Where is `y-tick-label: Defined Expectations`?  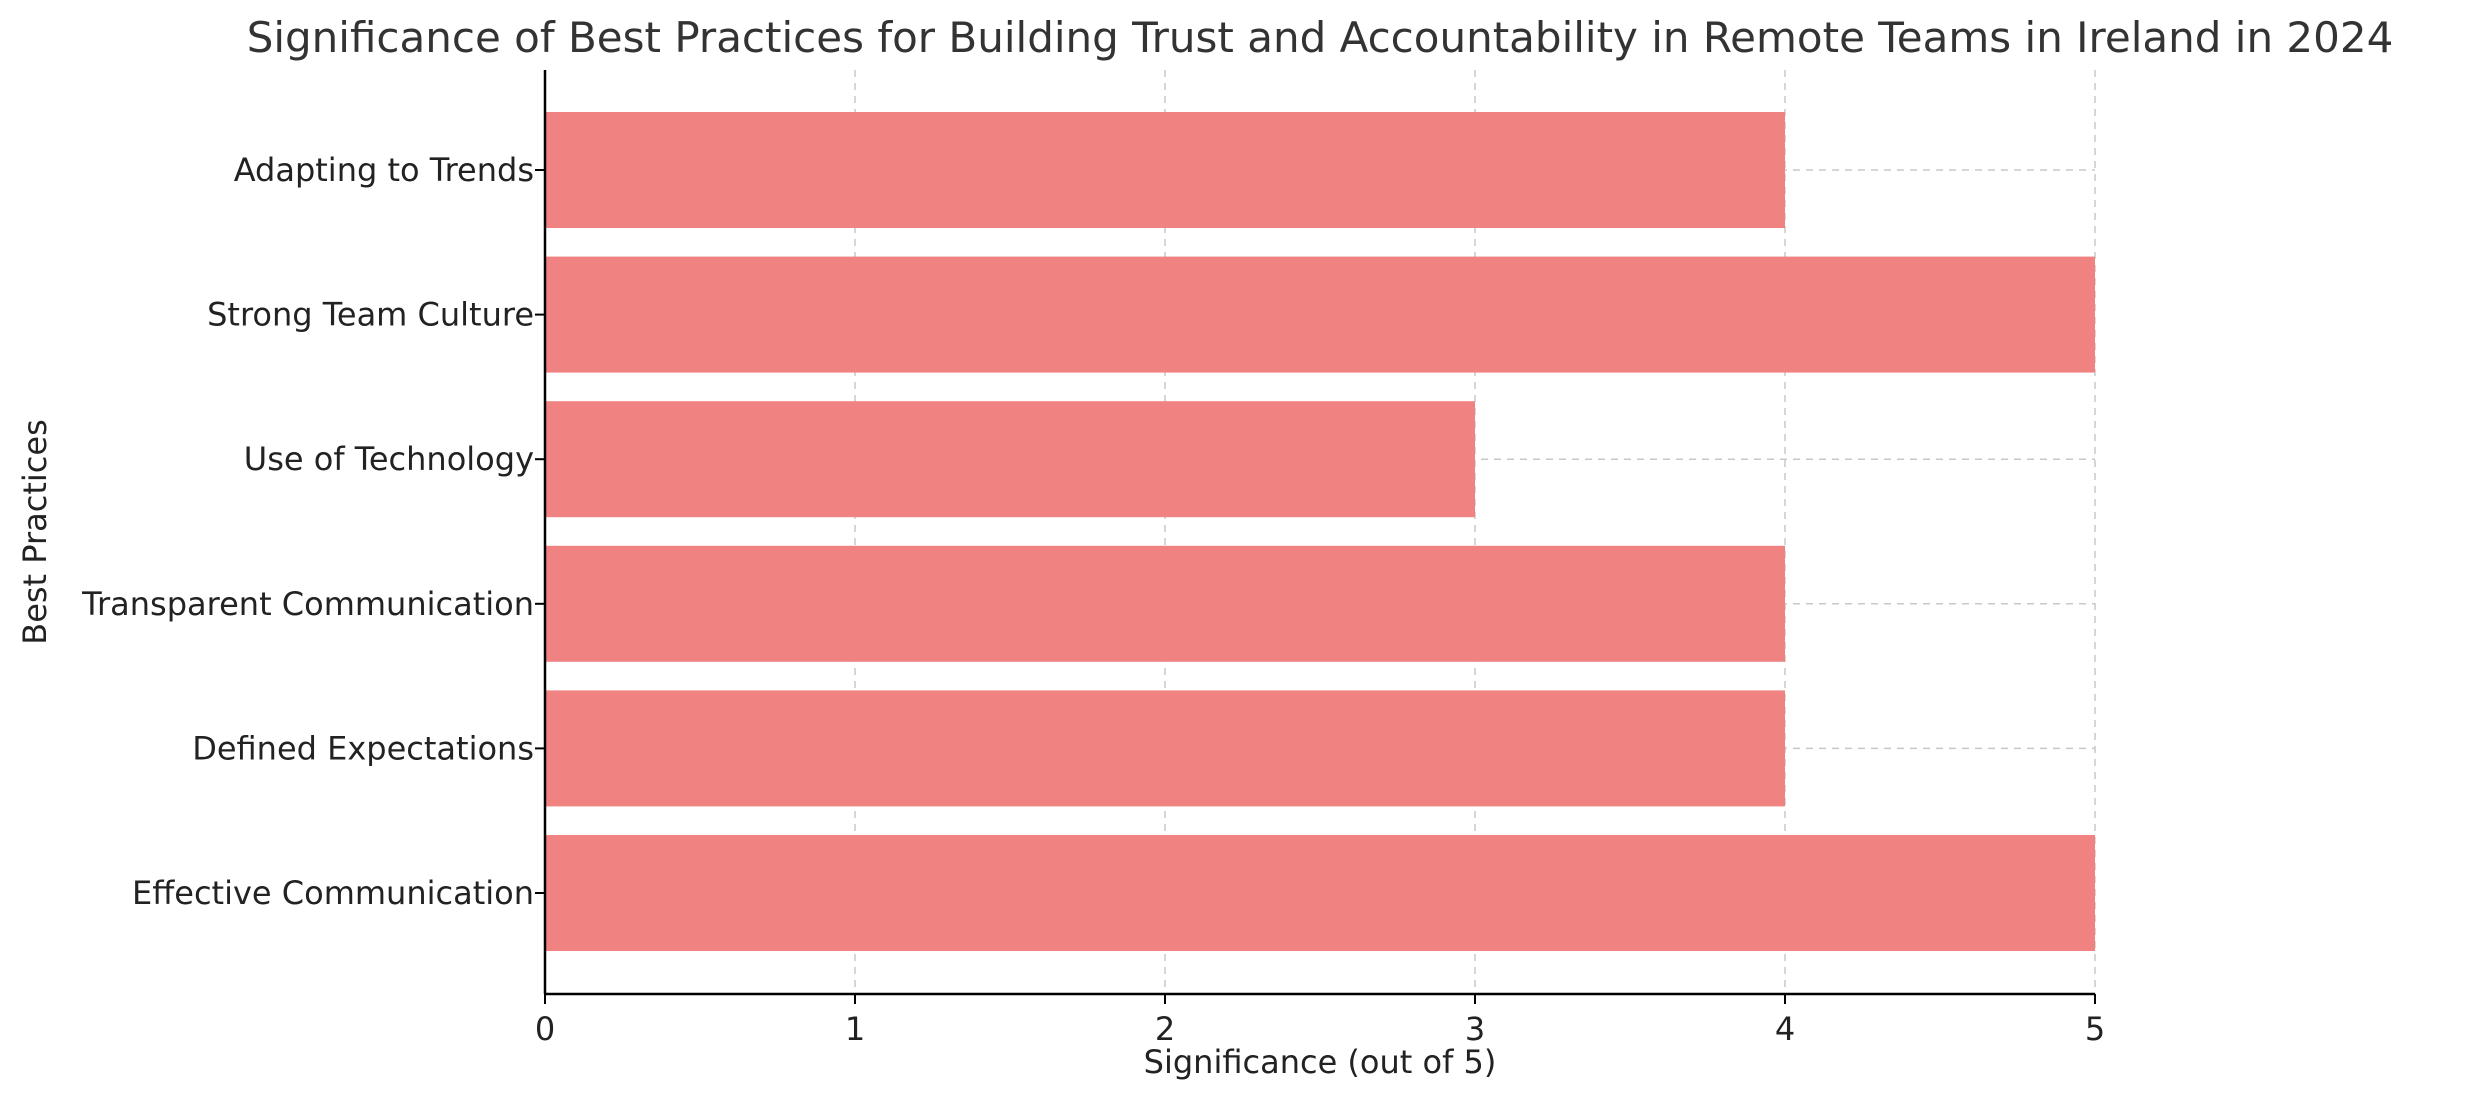 y-tick-label: Defined Expectations is located at coordinates (363, 748).